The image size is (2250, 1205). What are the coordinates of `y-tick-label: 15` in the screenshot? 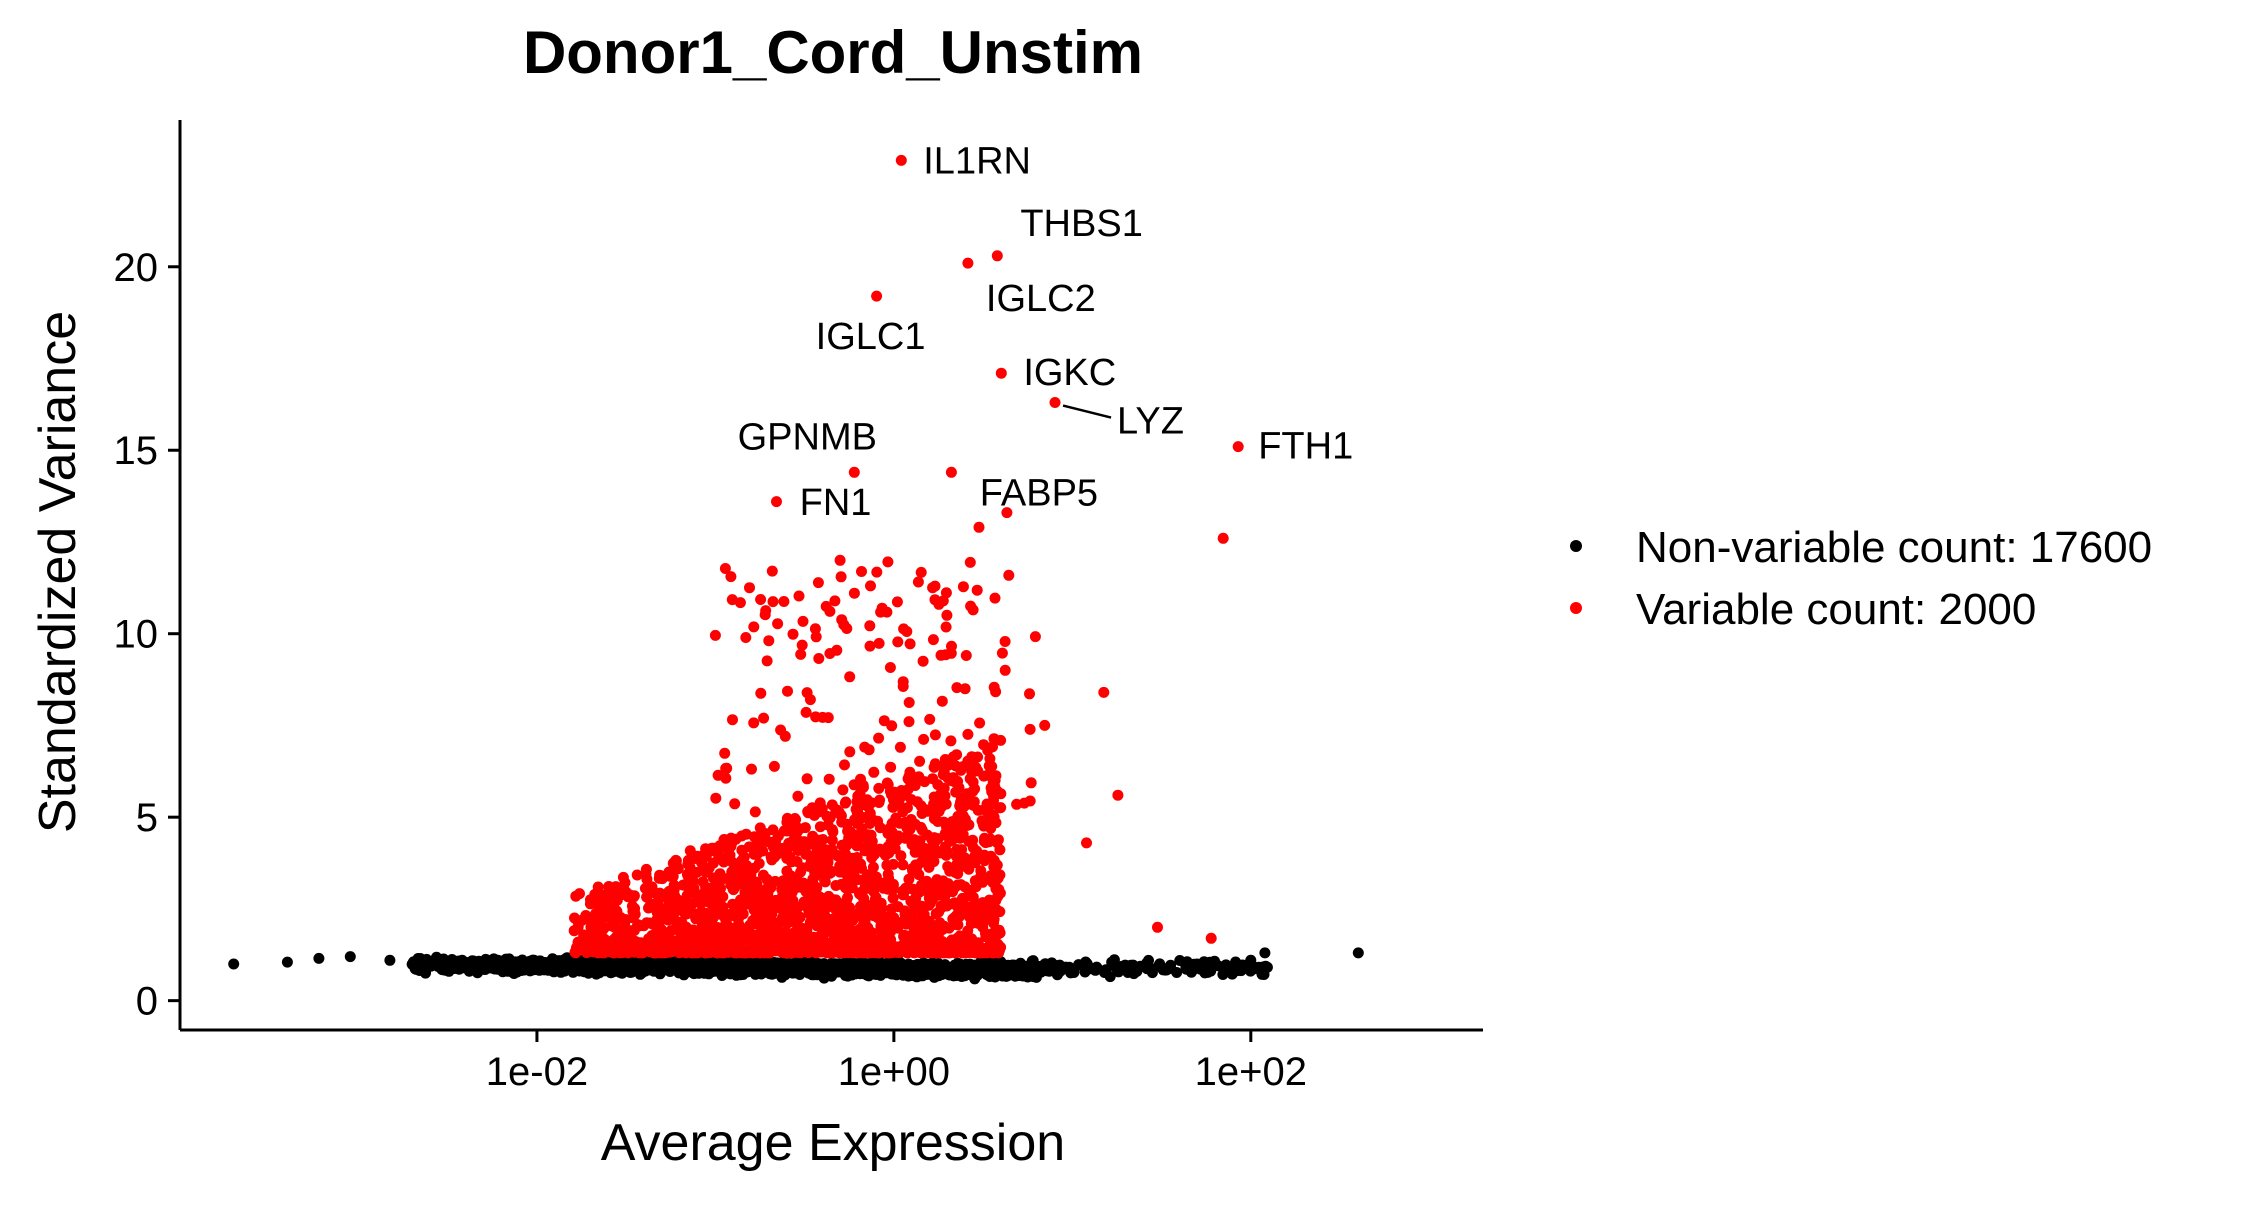 It's located at (136, 451).